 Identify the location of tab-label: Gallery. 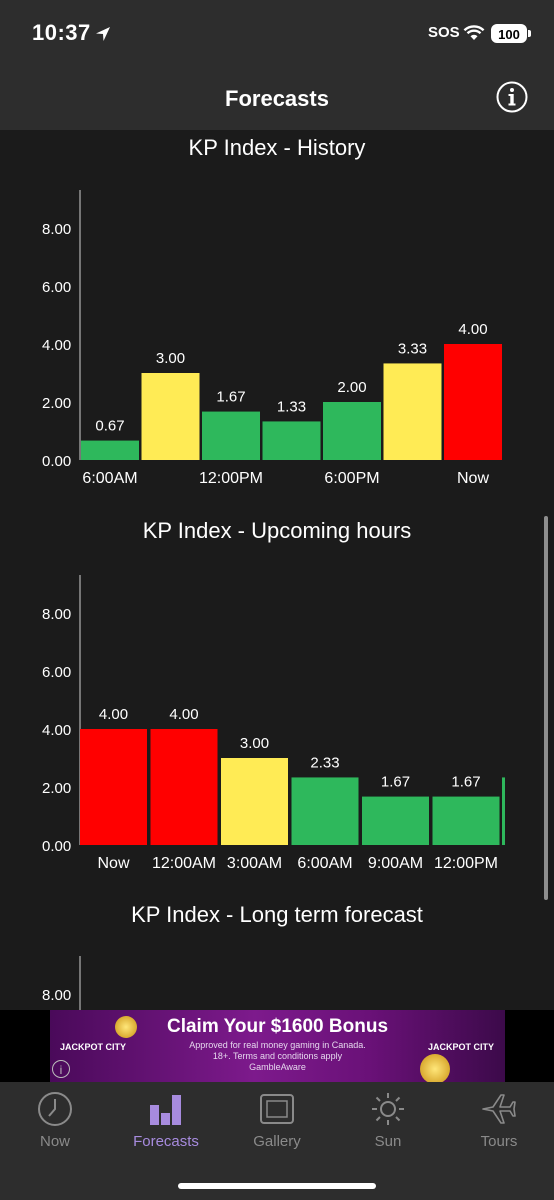
(277, 1141).